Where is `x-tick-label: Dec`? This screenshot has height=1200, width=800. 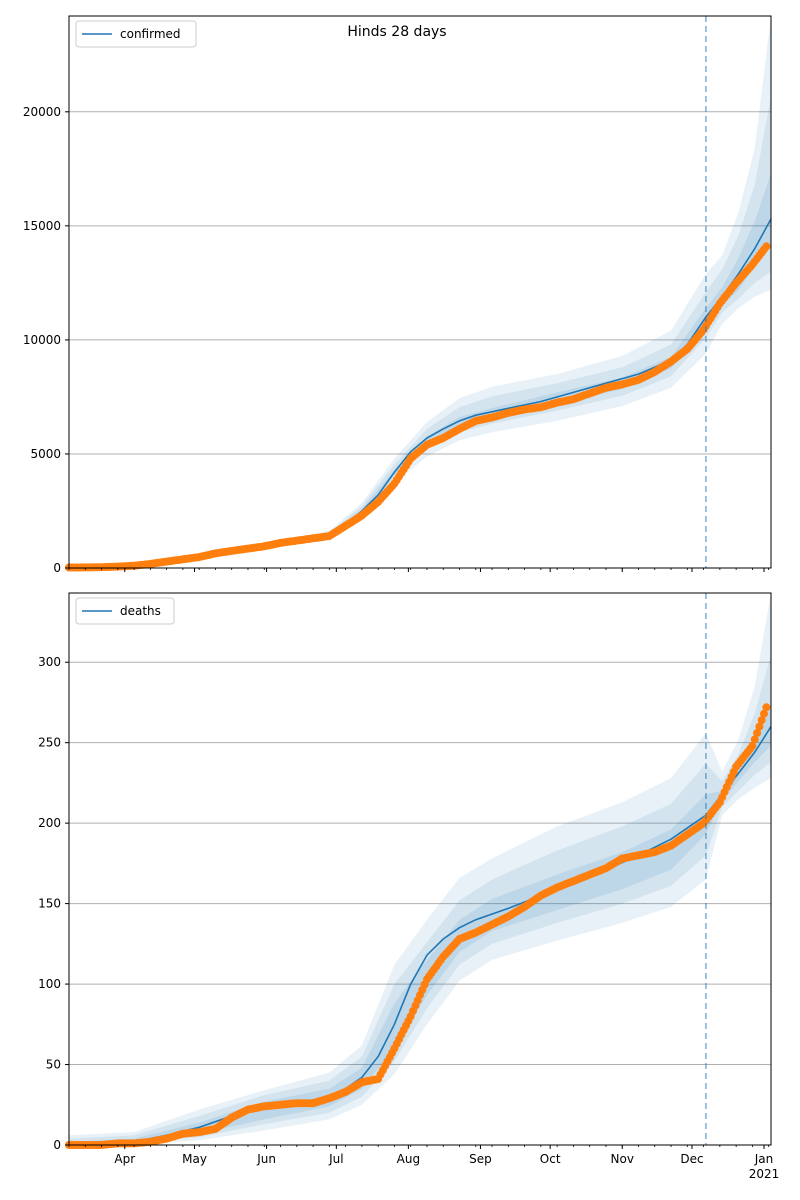 x-tick-label: Dec is located at coordinates (691, 1159).